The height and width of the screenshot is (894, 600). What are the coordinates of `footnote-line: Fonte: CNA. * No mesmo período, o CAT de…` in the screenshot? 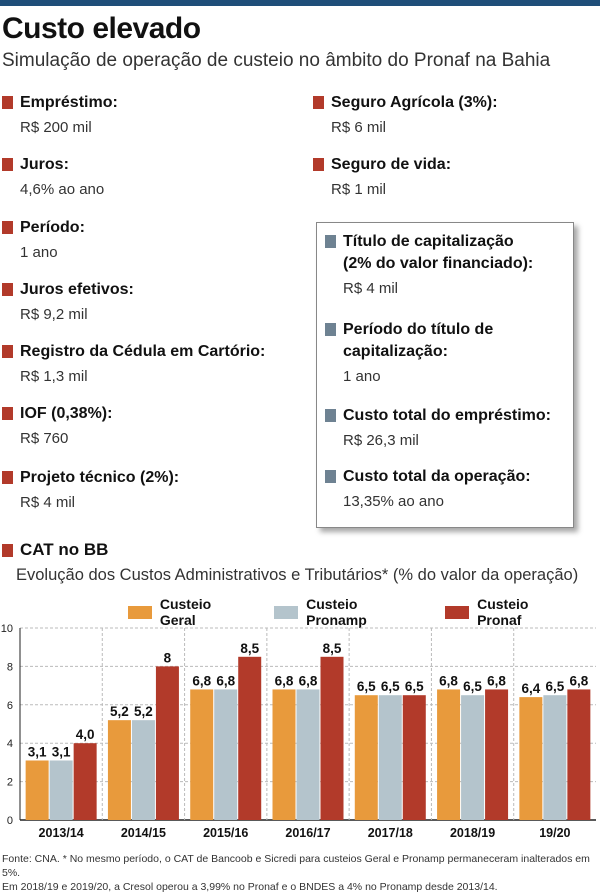 It's located at (296, 866).